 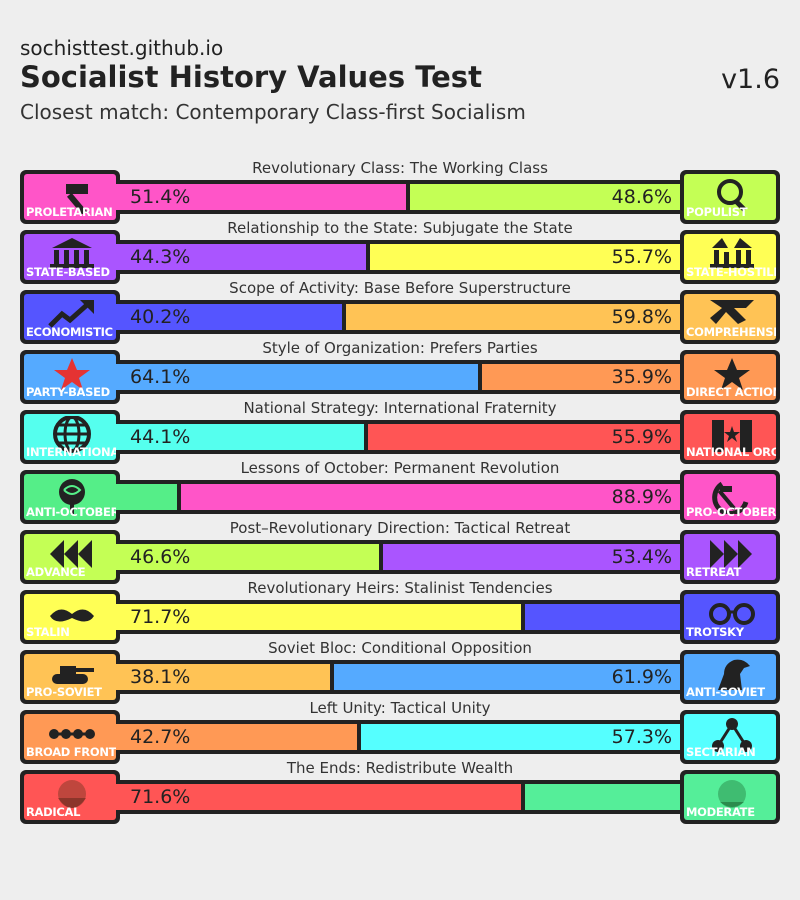 I want to click on right-score-text: 48.6%, so click(x=641, y=197).